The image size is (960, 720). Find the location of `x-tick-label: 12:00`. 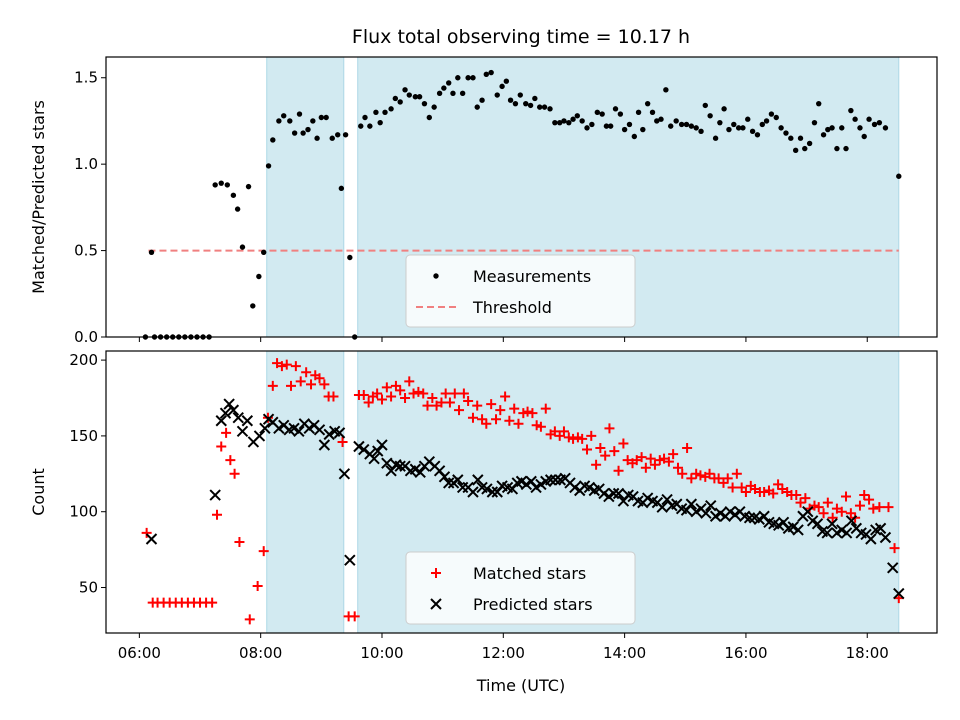

x-tick-label: 12:00 is located at coordinates (503, 653).